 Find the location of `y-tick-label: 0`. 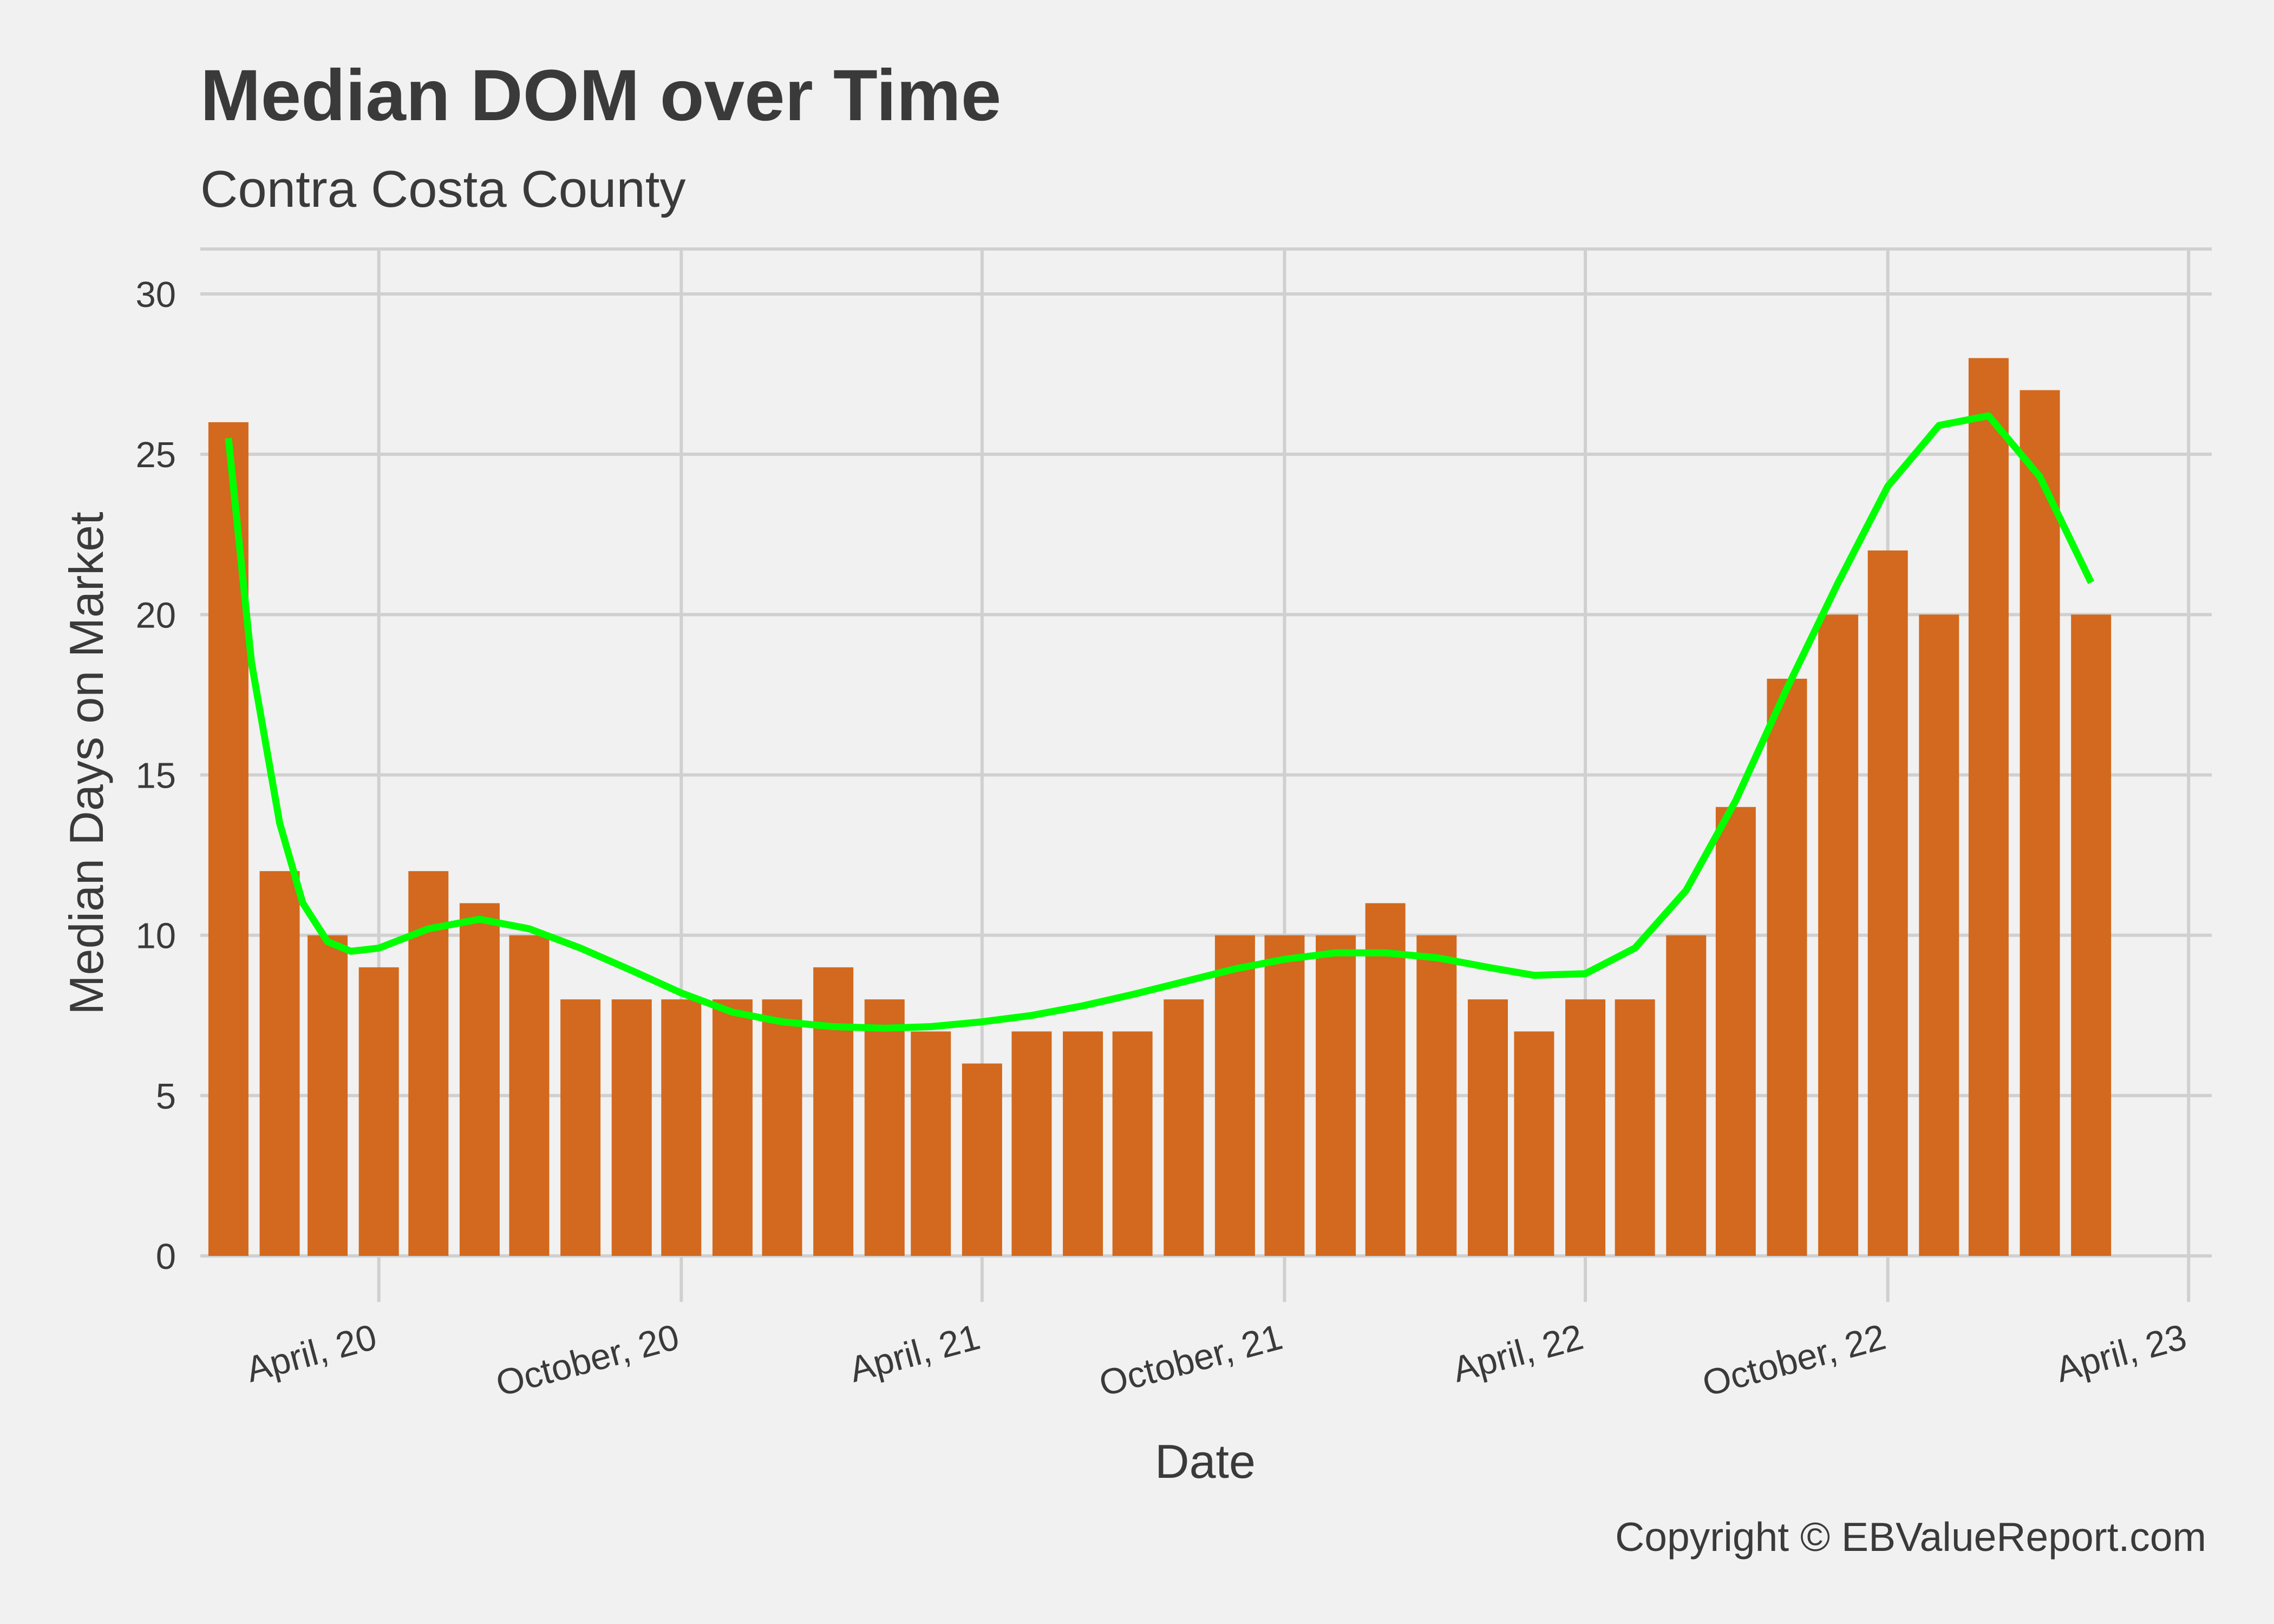

y-tick-label: 0 is located at coordinates (166, 1256).